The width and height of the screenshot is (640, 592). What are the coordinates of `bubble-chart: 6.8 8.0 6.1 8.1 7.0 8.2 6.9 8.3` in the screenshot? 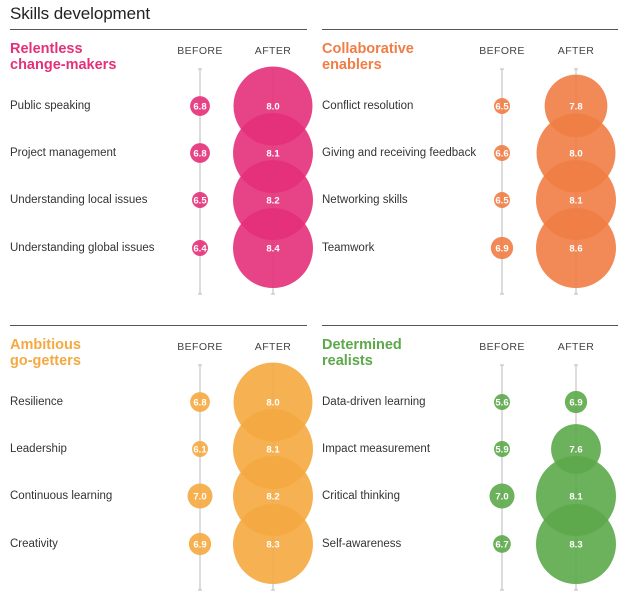 It's located at (250, 476).